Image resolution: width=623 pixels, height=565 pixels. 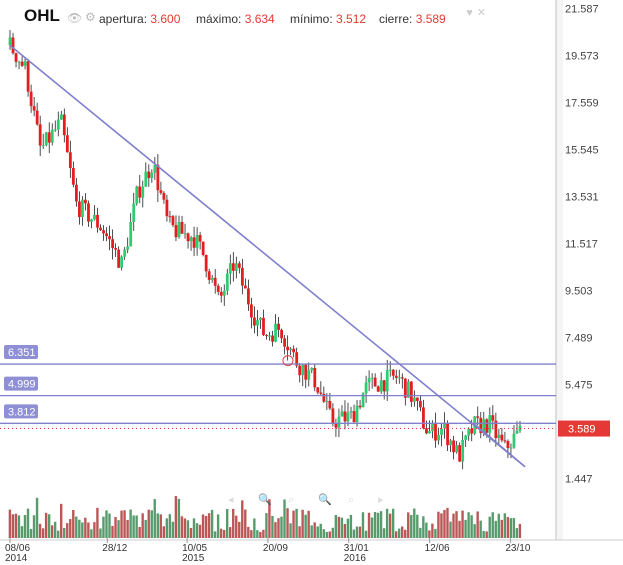 I want to click on gear-icon: ⚙, so click(x=90, y=17).